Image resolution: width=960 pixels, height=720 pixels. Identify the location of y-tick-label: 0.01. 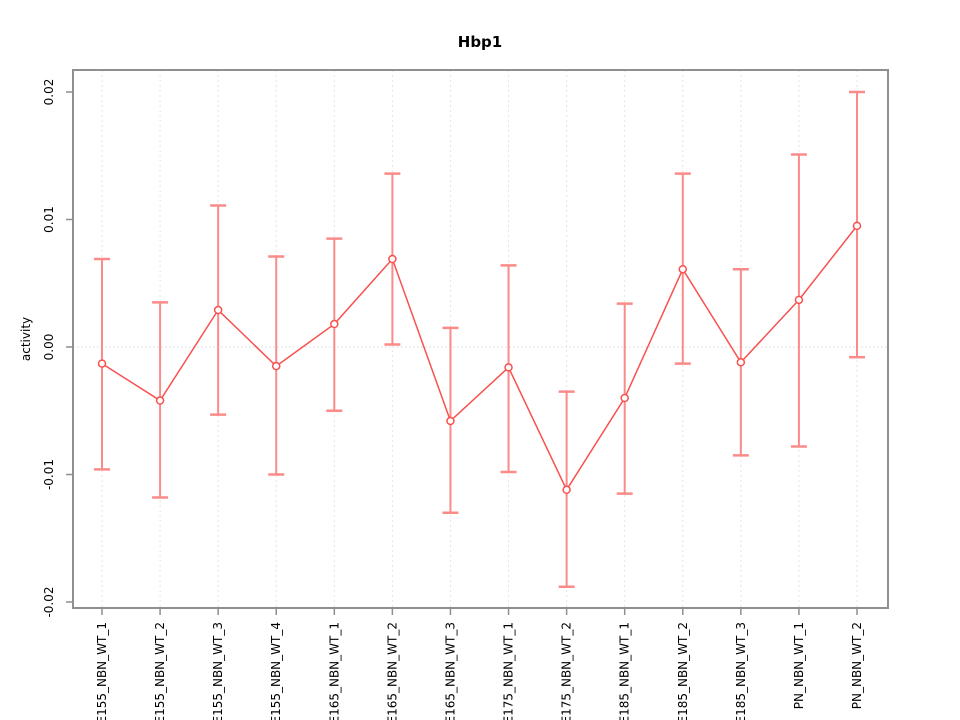
(49, 219).